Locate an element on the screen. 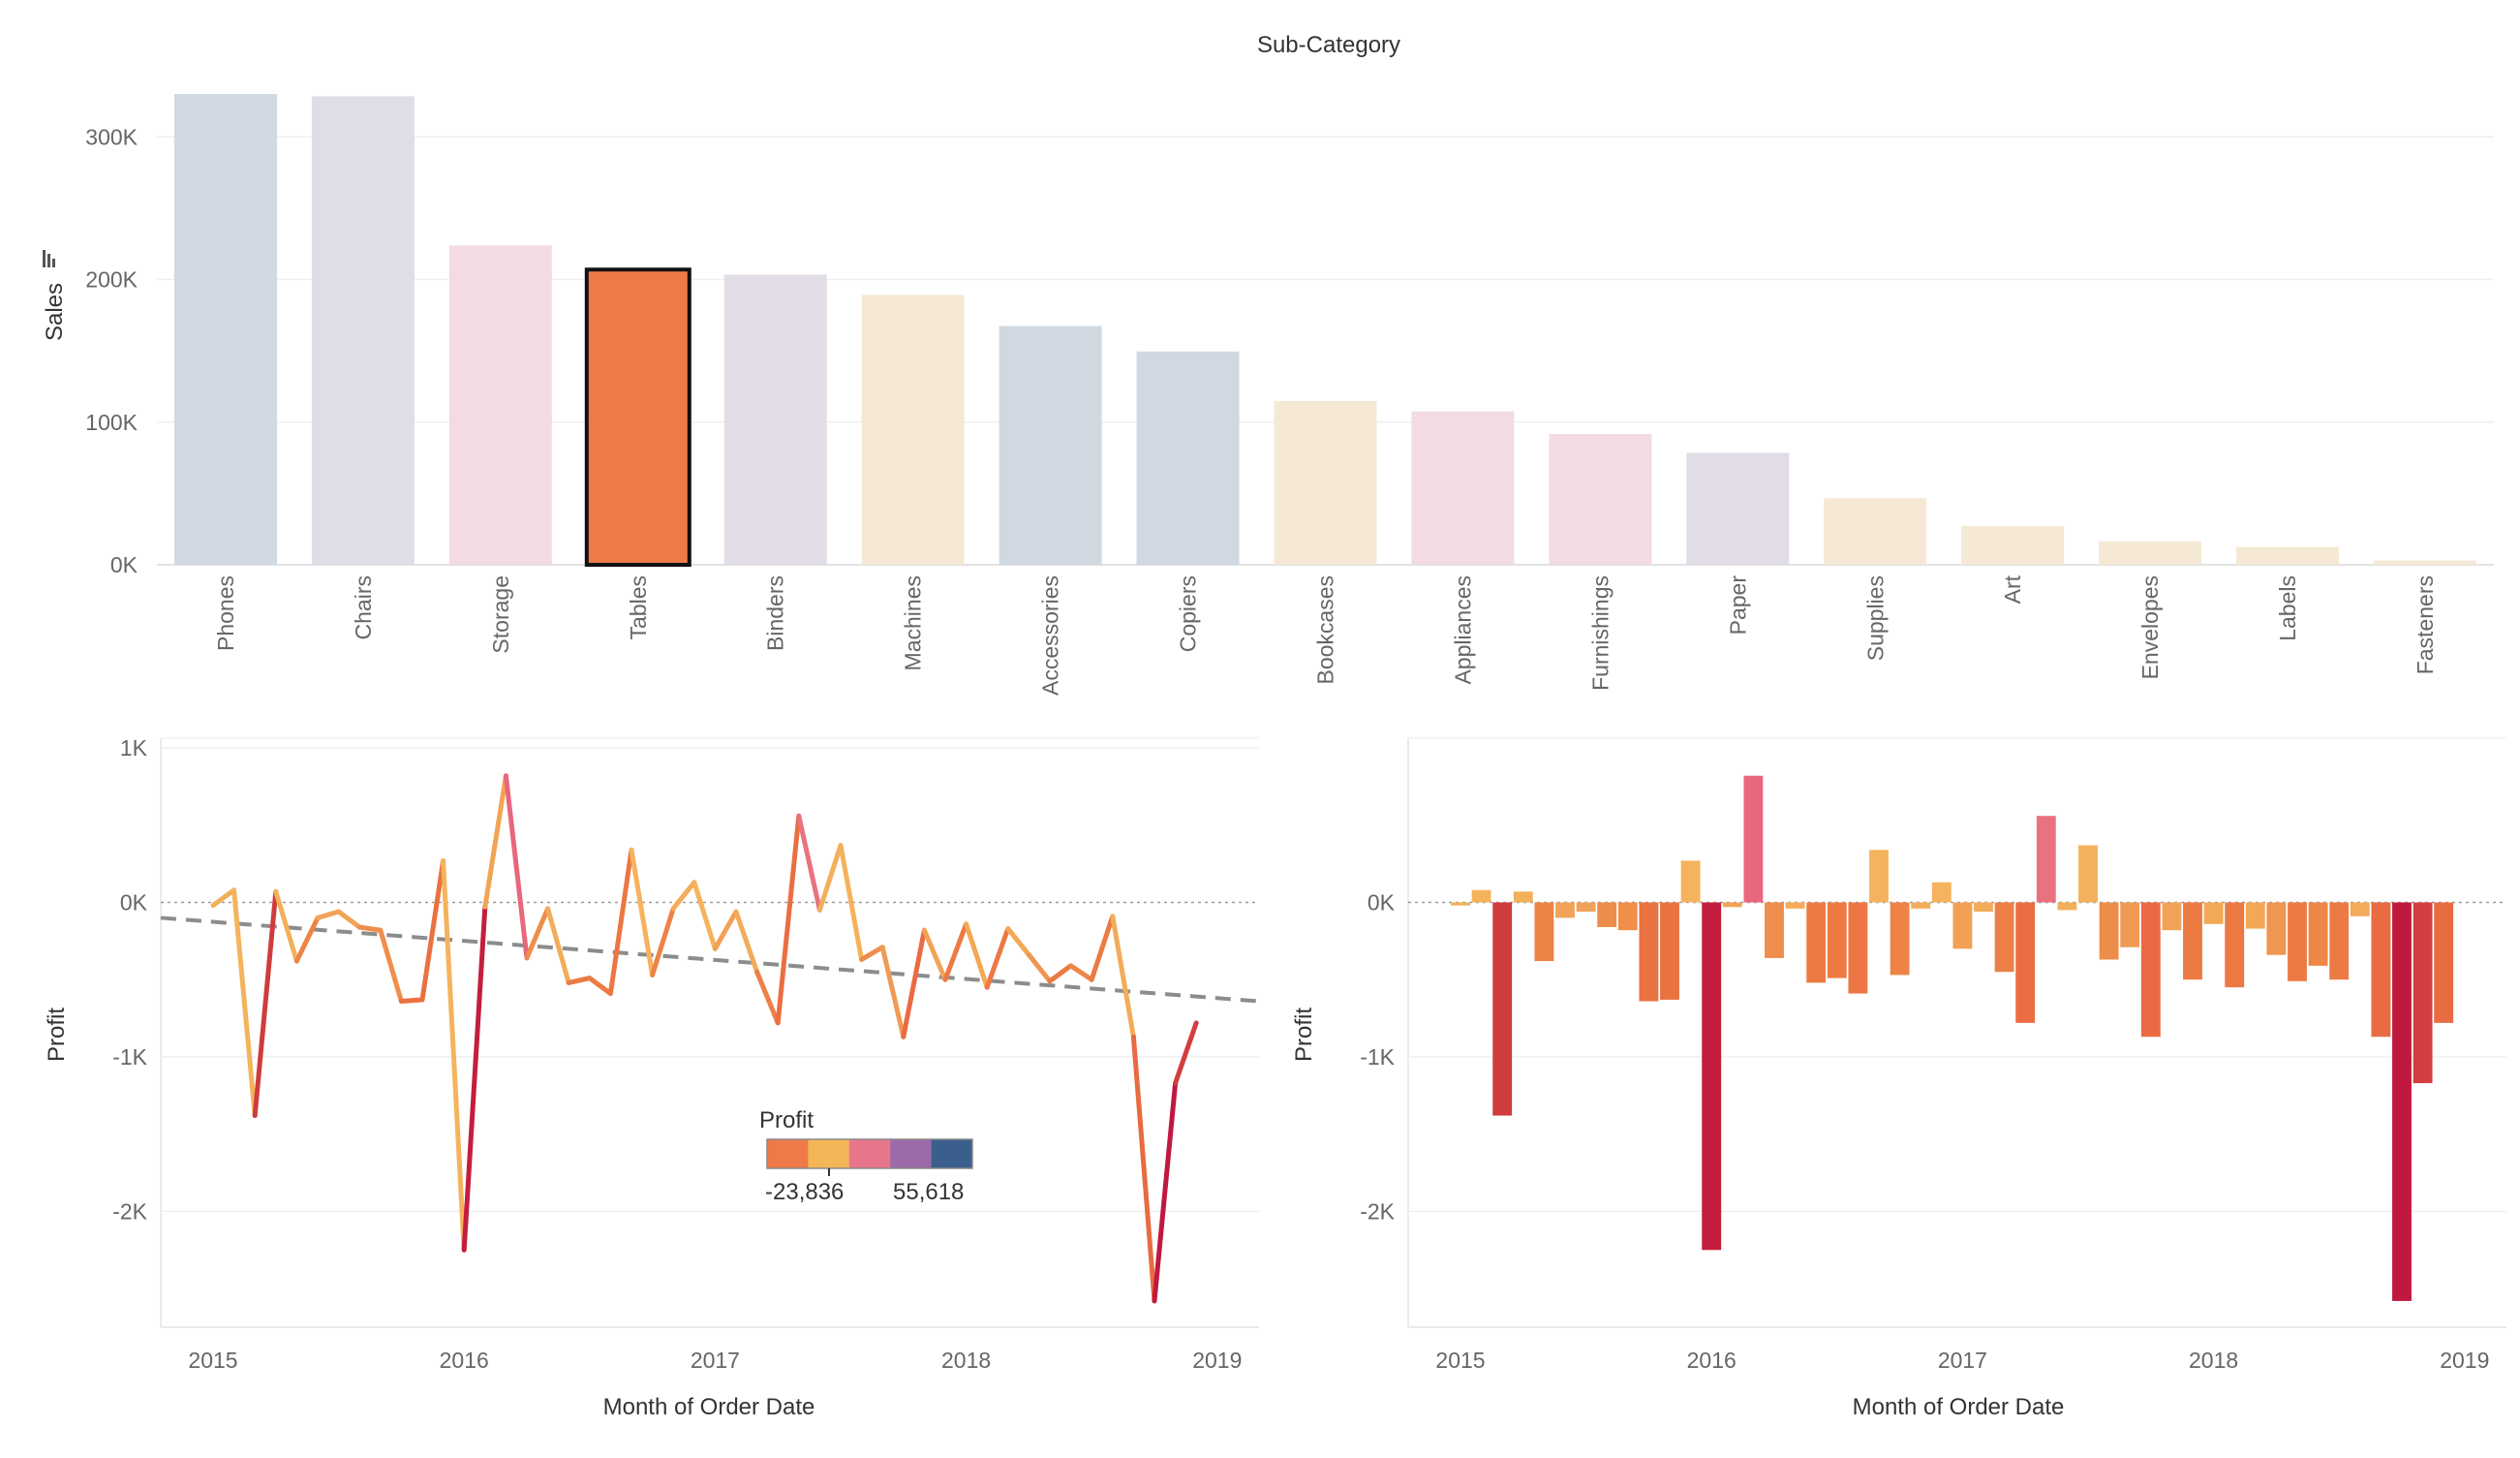  trend-line-path is located at coordinates (710, 959).